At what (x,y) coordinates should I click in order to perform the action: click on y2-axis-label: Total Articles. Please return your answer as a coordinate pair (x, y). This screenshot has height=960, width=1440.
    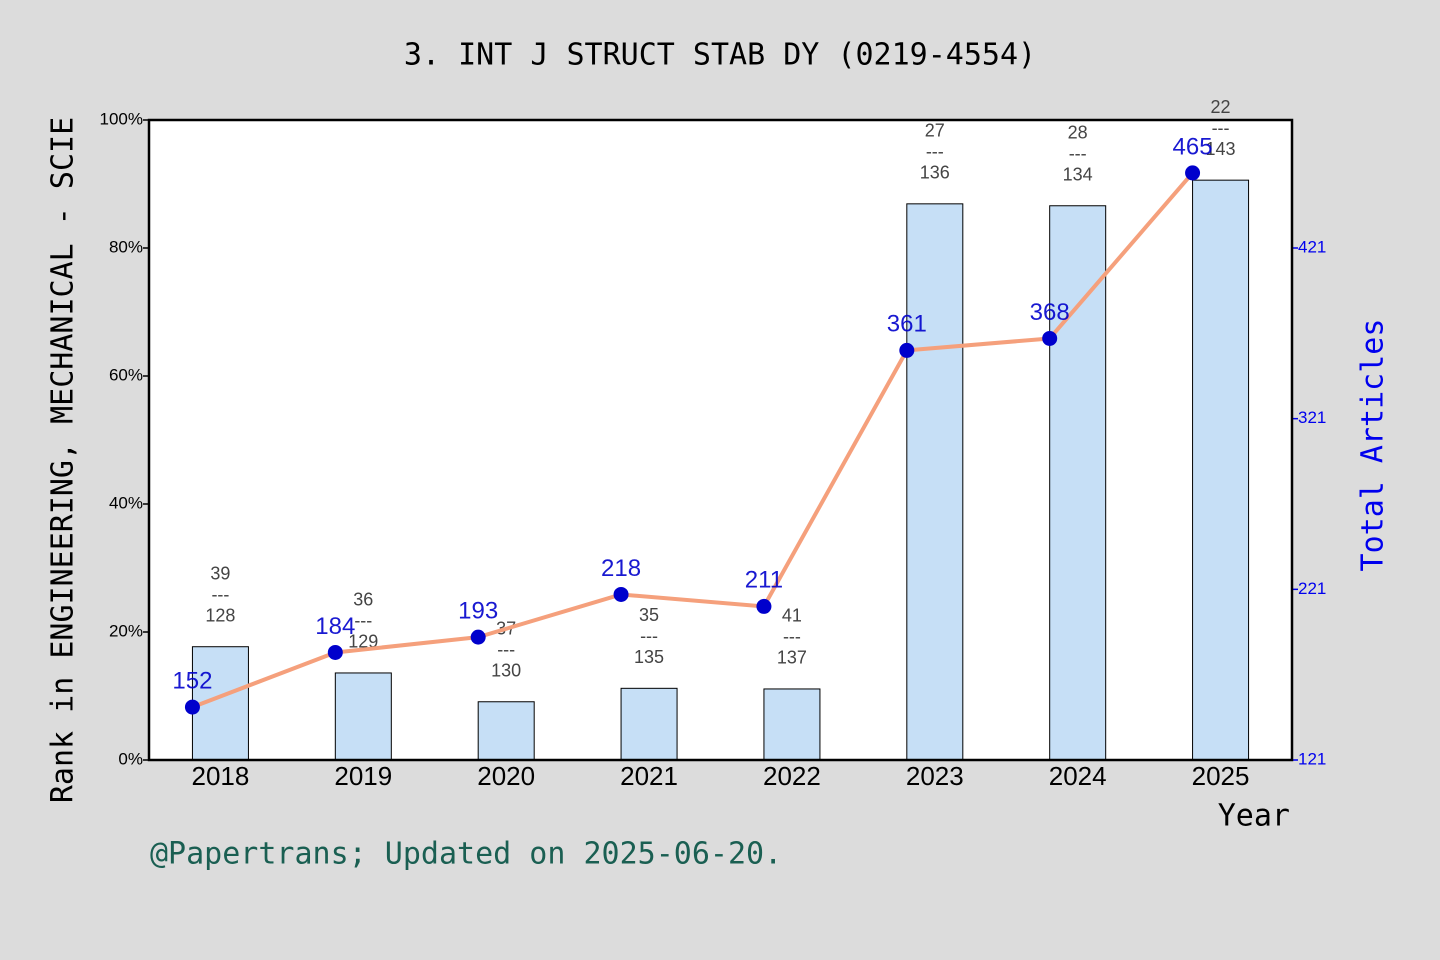
    Looking at the image, I should click on (1373, 445).